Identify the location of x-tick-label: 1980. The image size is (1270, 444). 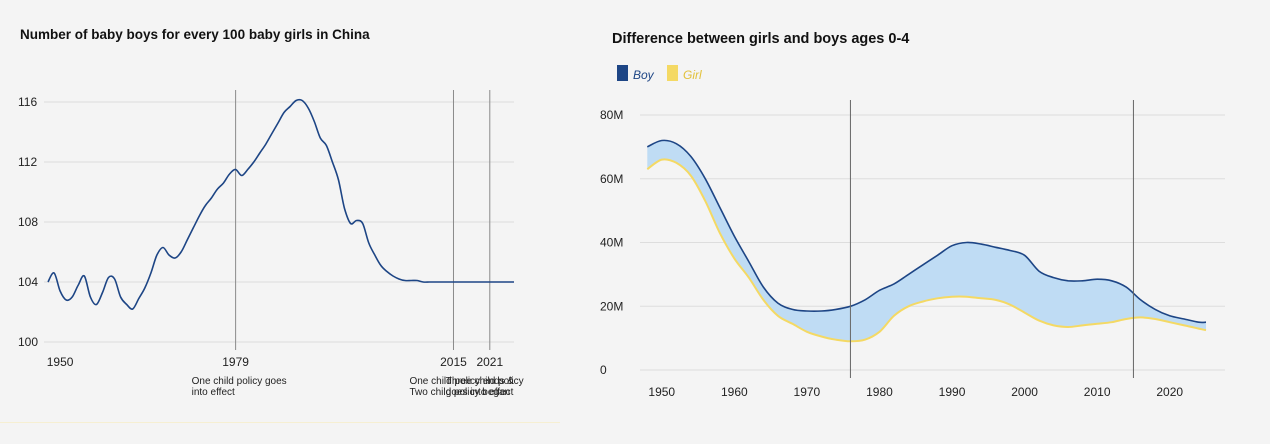
(879, 392).